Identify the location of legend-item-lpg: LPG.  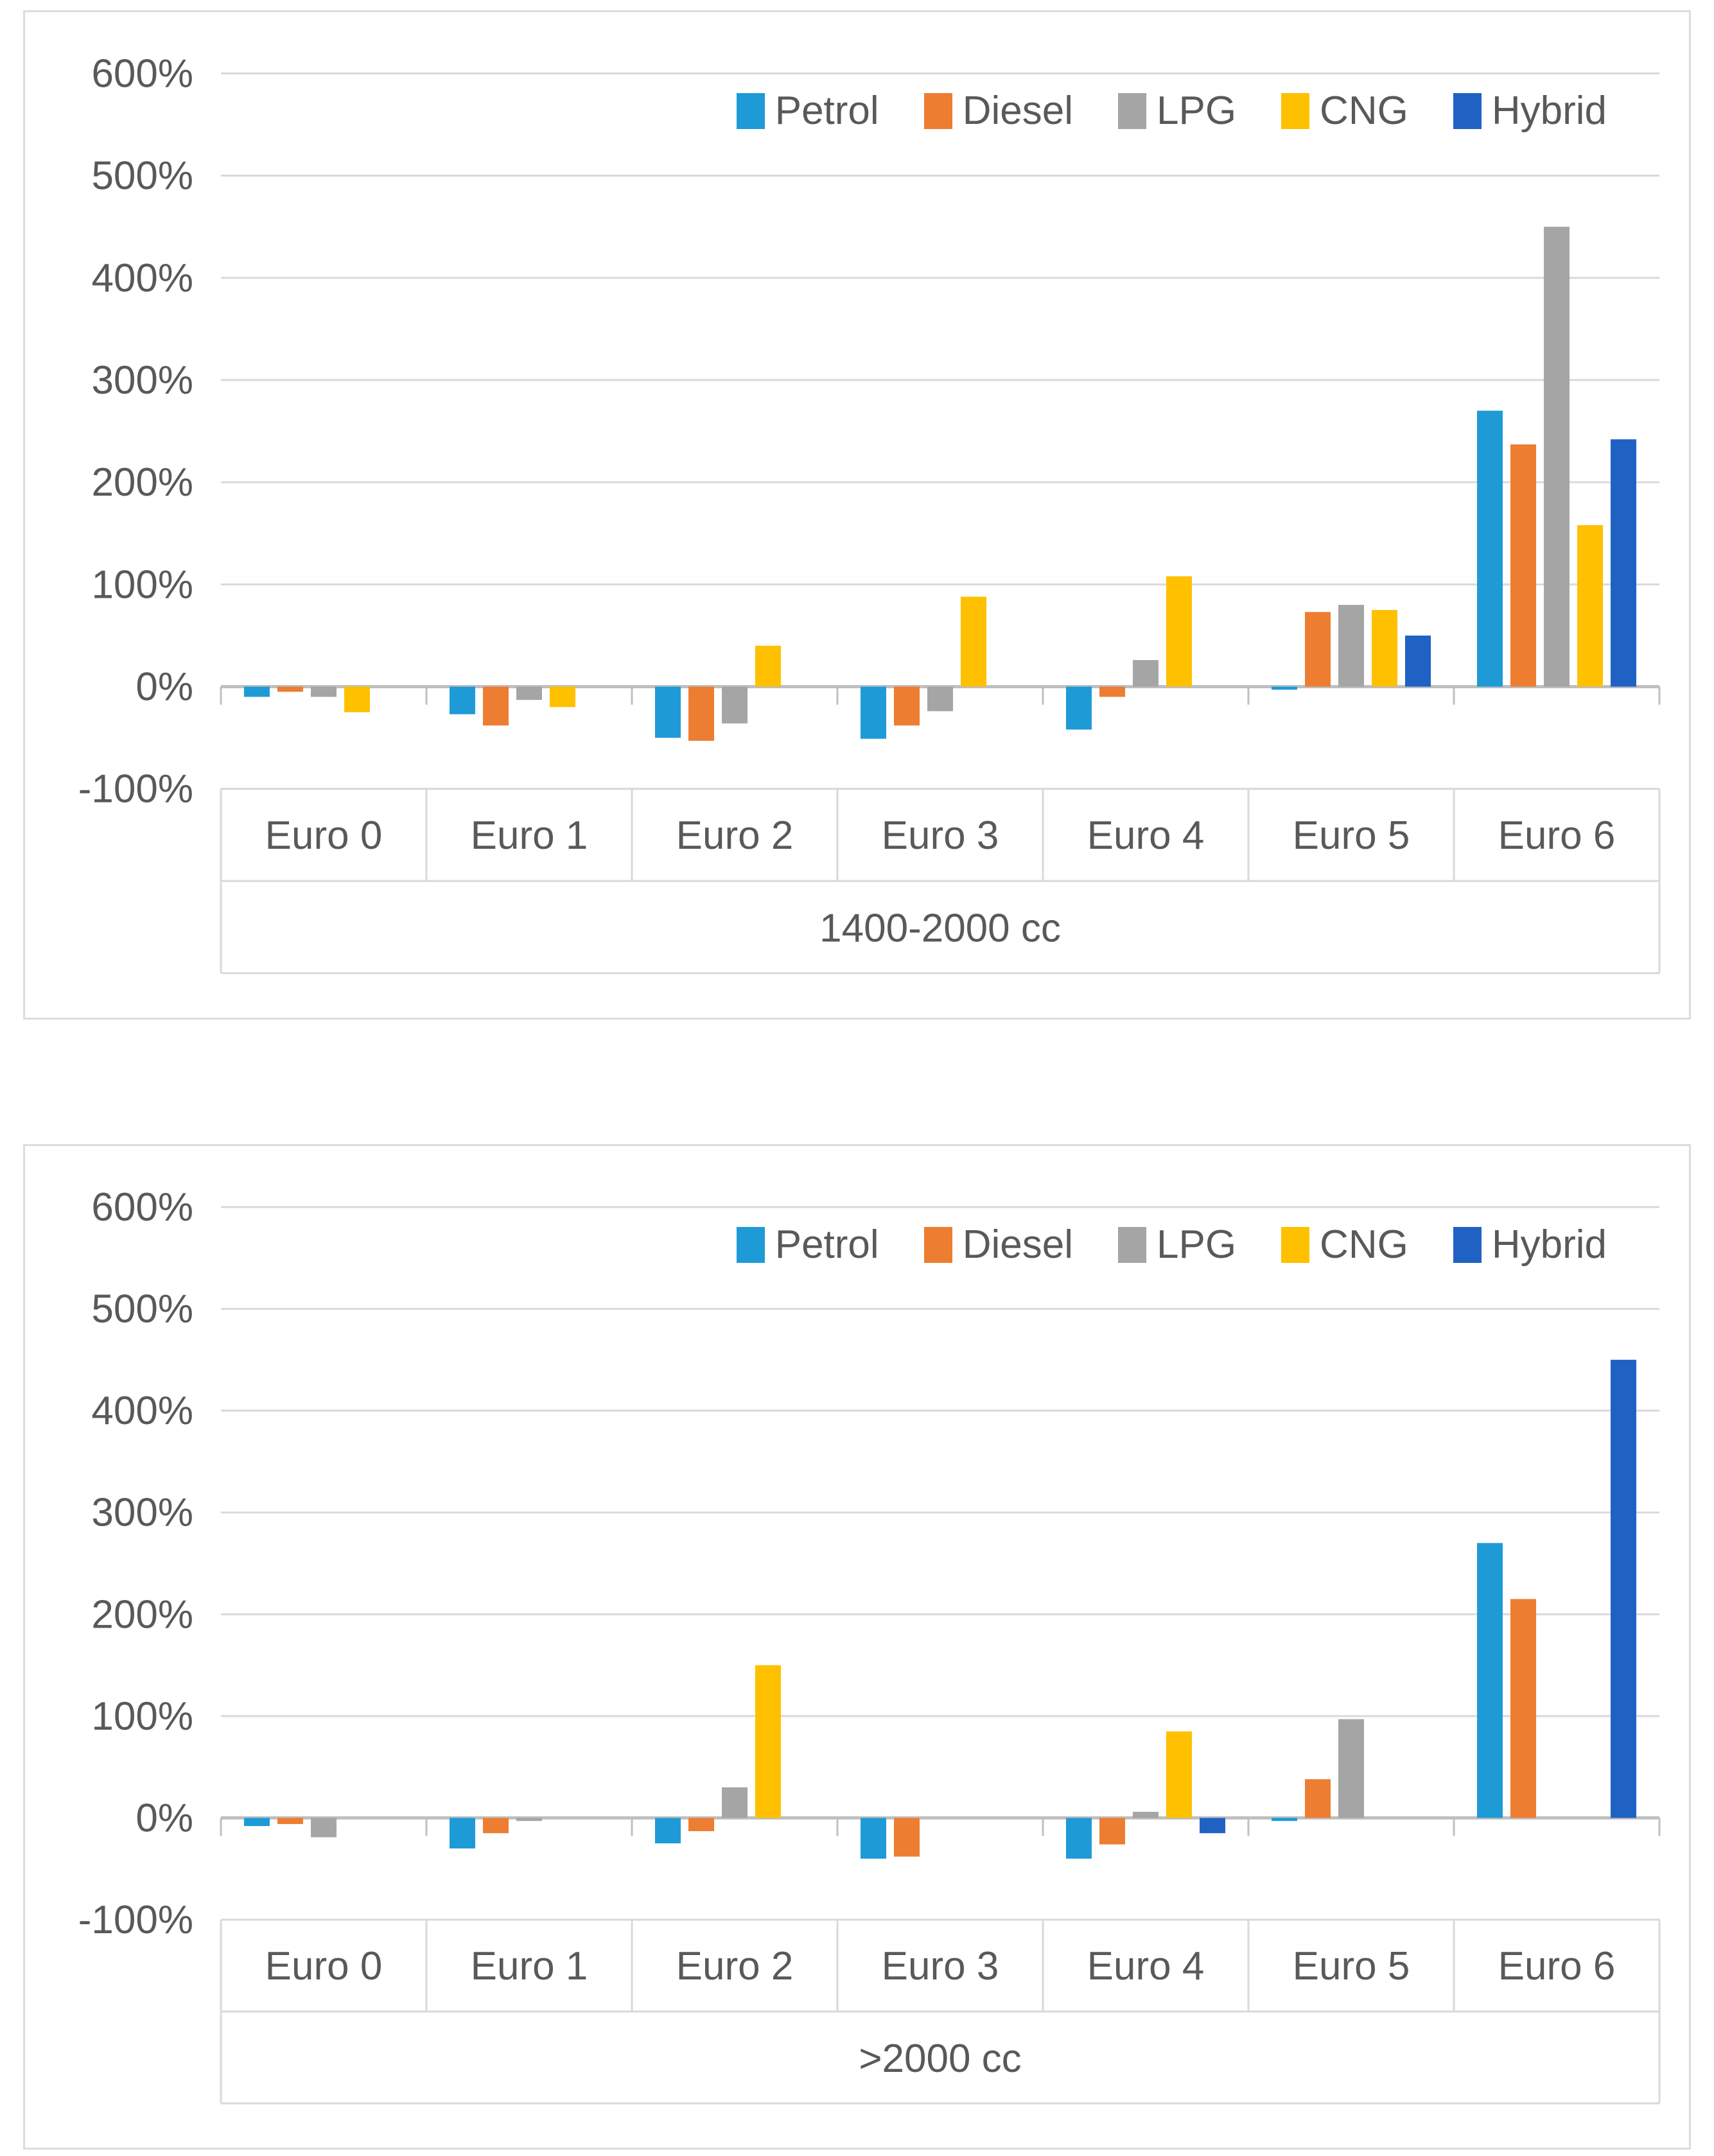
(1177, 1244).